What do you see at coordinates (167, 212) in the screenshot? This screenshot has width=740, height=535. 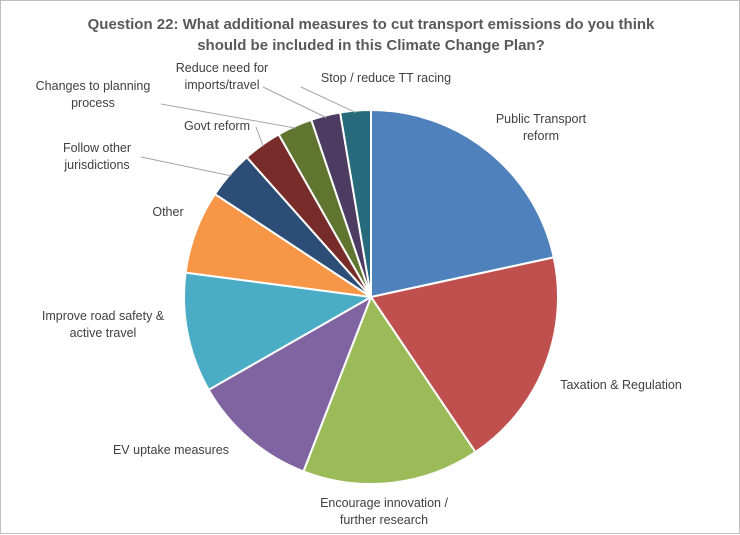 I see `slice-label: Other` at bounding box center [167, 212].